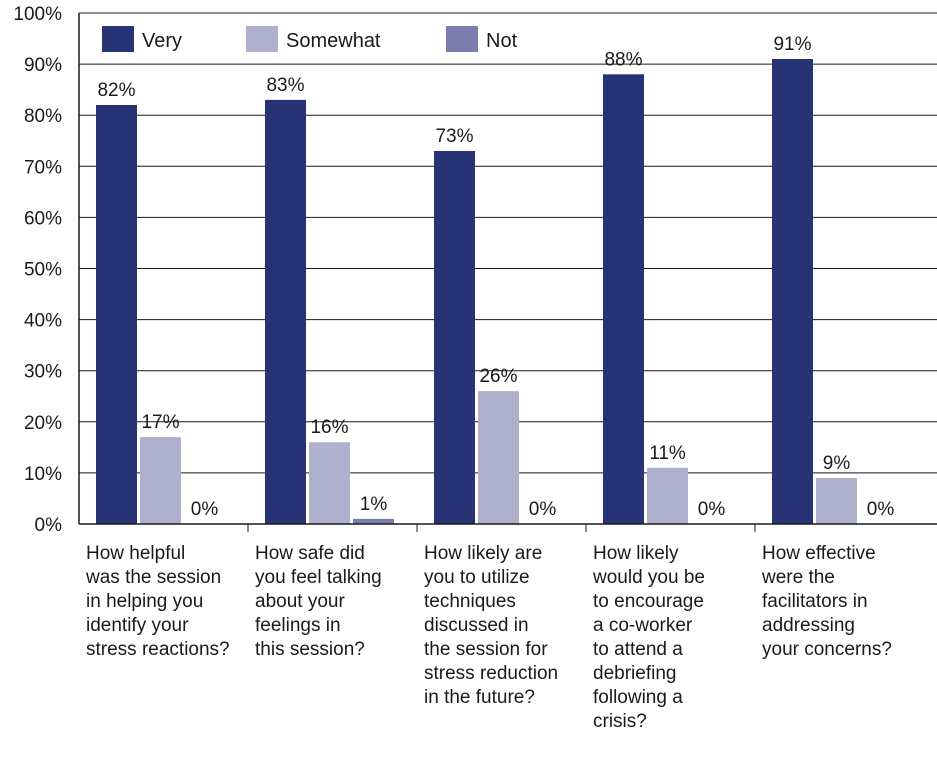 The height and width of the screenshot is (767, 937). Describe the element at coordinates (43, 372) in the screenshot. I see `y-tick-label: 30%` at that location.